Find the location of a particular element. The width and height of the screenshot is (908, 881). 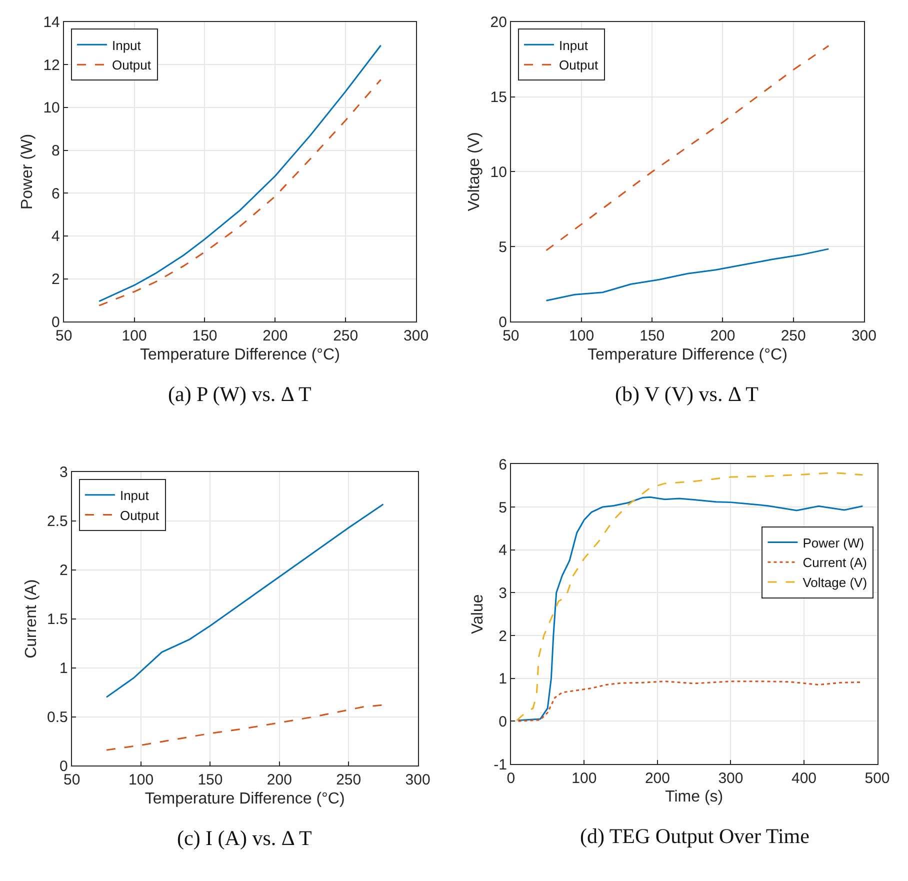

text: (d) TEG Output Over Time is located at coordinates (695, 836).